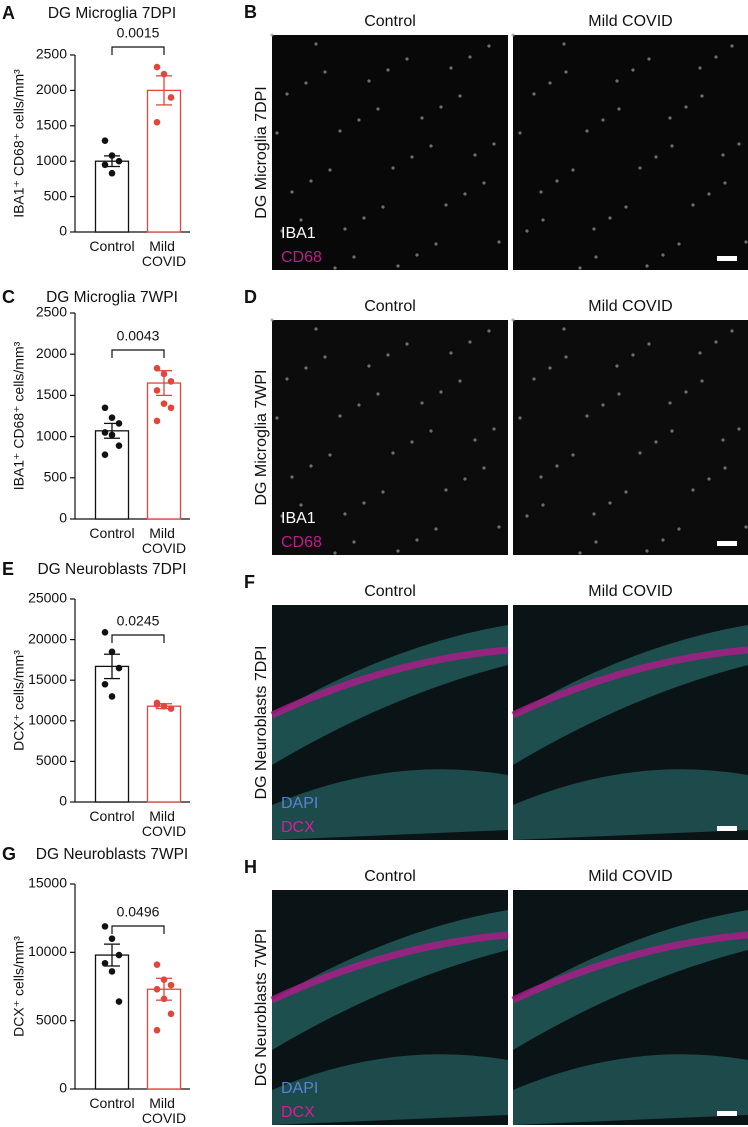 This screenshot has height=1127, width=748. What do you see at coordinates (112, 854) in the screenshot?
I see `chart-title: DG Neuroblasts 7WPI` at bounding box center [112, 854].